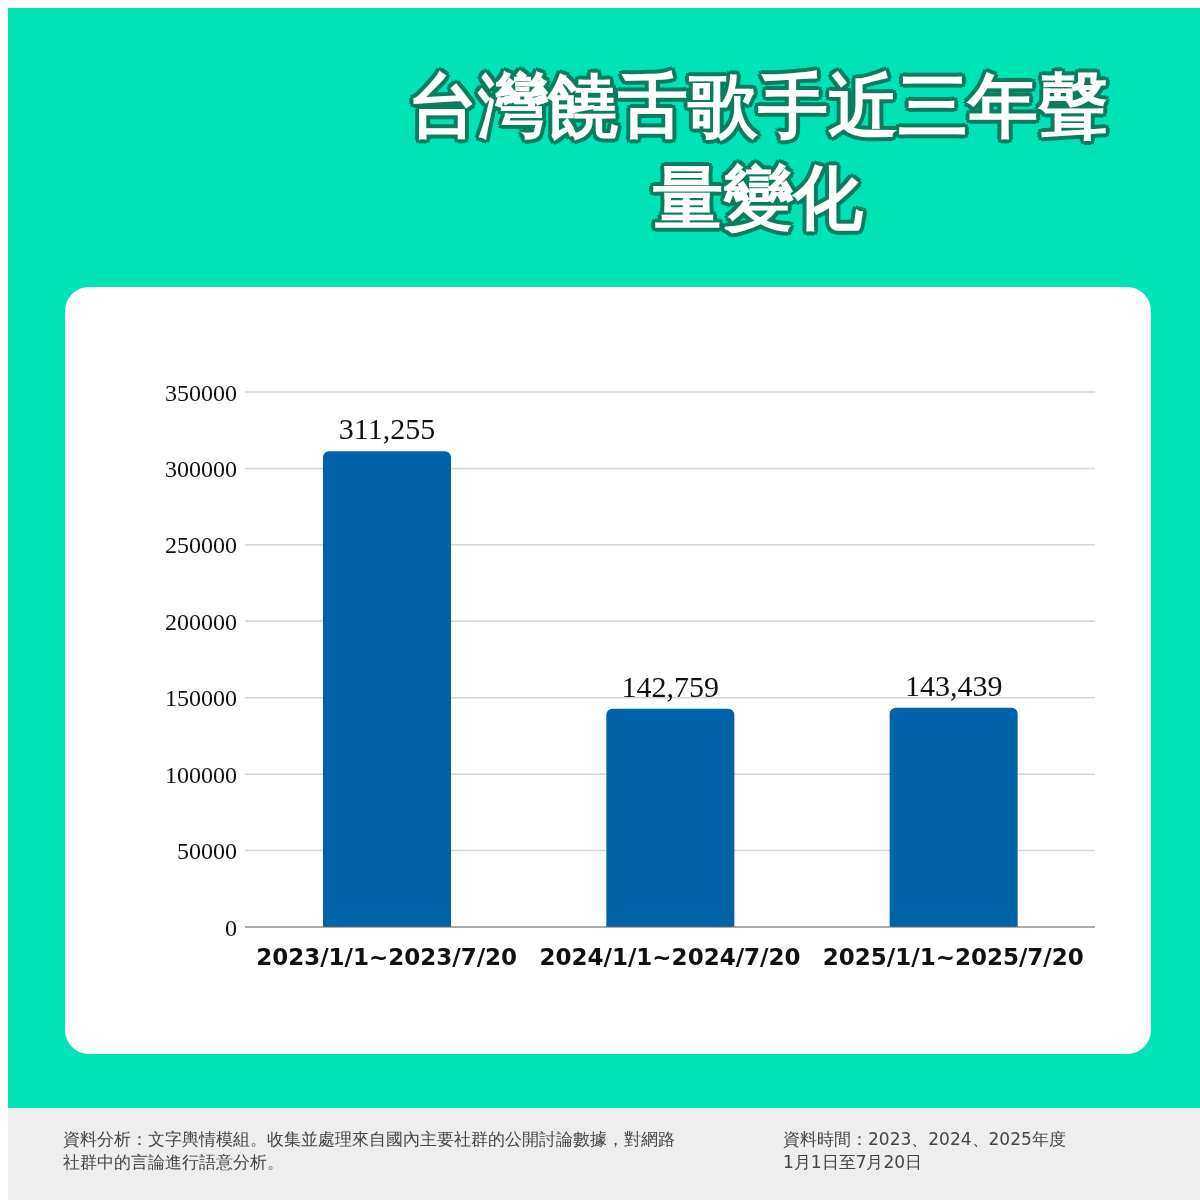 This screenshot has height=1200, width=1200. Describe the element at coordinates (758, 152) in the screenshot. I see `chart-title: 台灣饒舌歌手近三年聲量變化` at that location.